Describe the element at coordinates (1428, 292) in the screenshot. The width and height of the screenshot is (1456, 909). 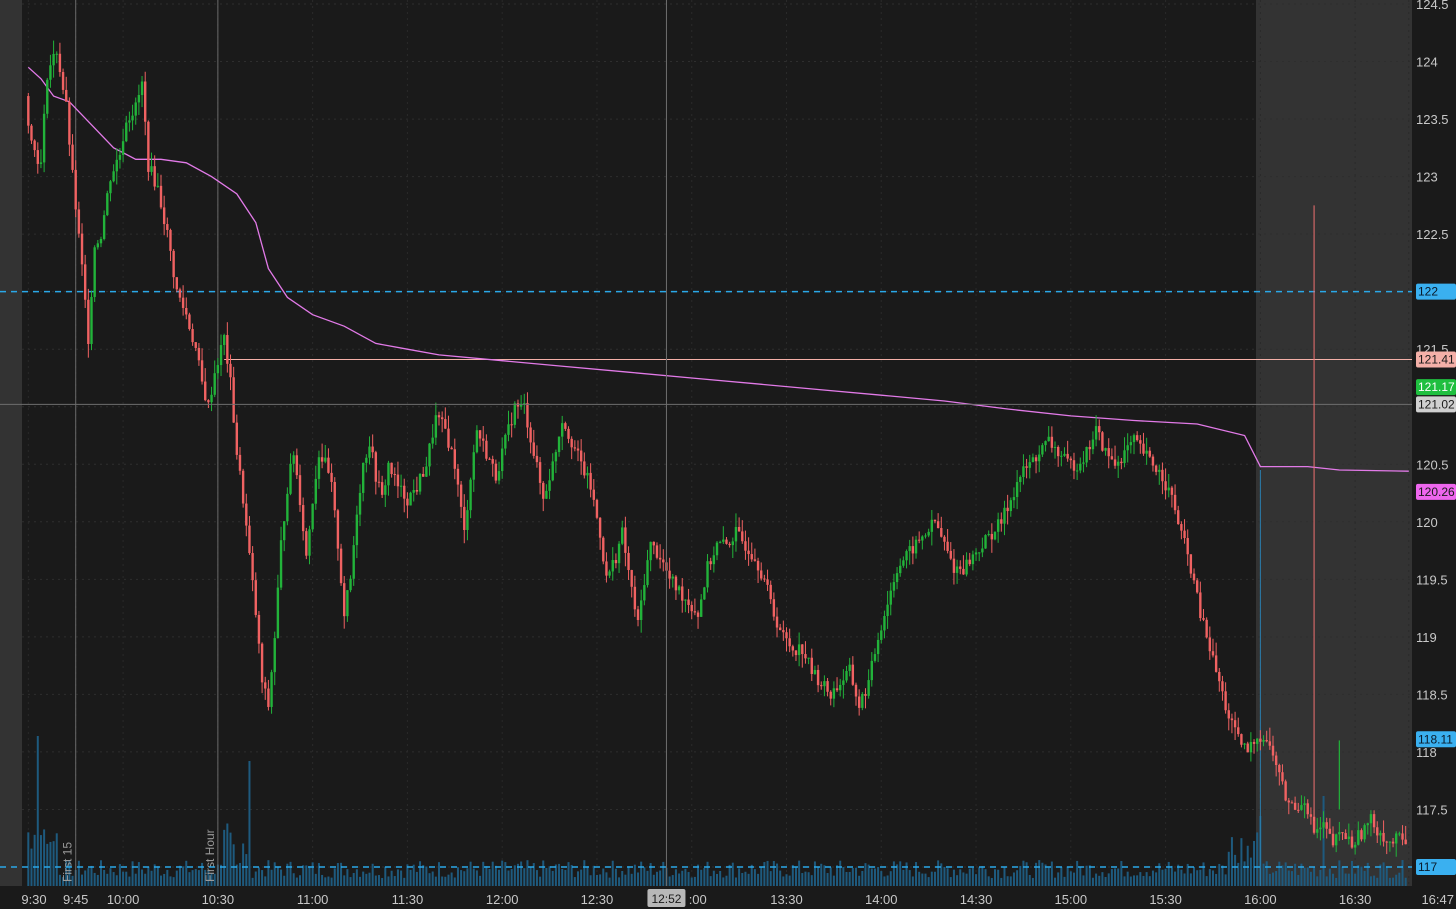
I see `price-badge-label: 122` at that location.